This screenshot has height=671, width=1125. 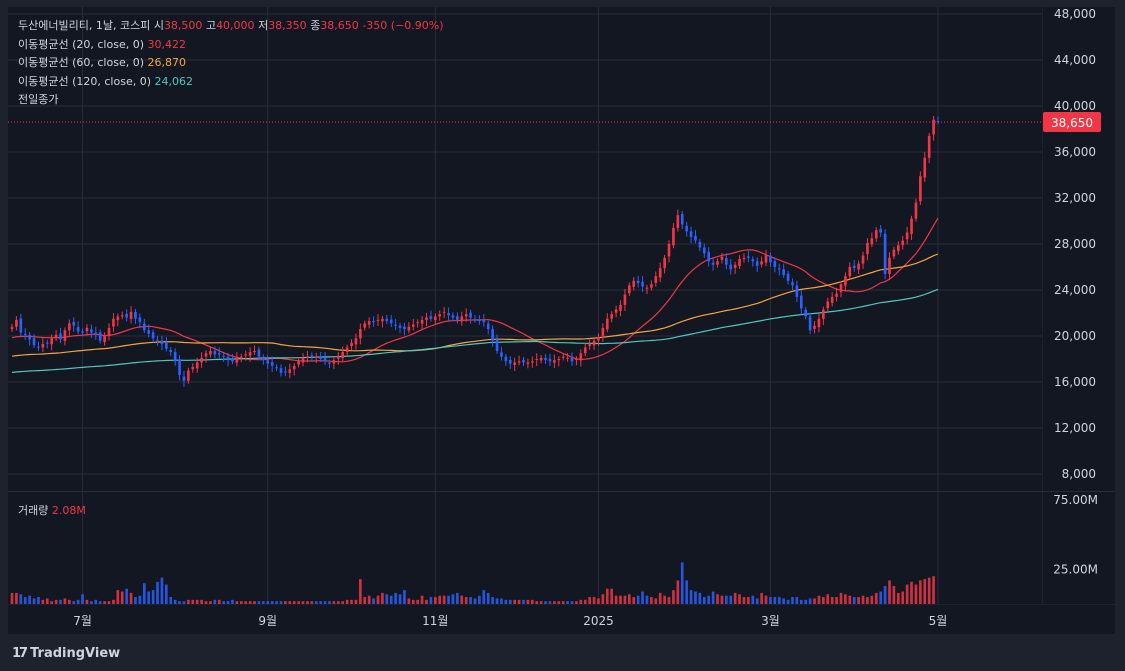 I want to click on ma20-value: 30,422, so click(x=167, y=44).